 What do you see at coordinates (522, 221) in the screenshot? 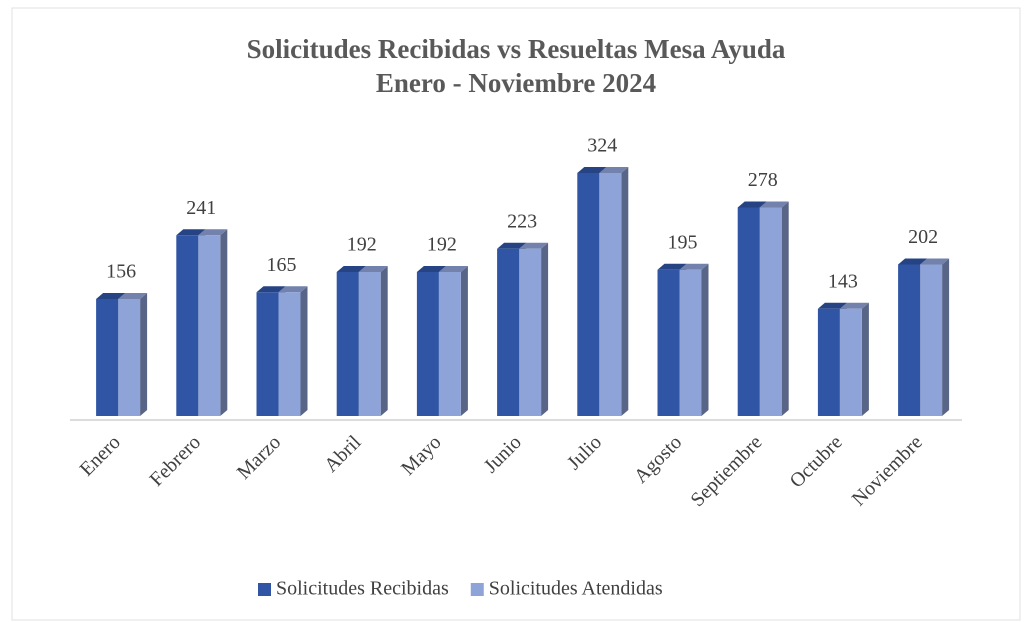
I see `data-label: 223` at bounding box center [522, 221].